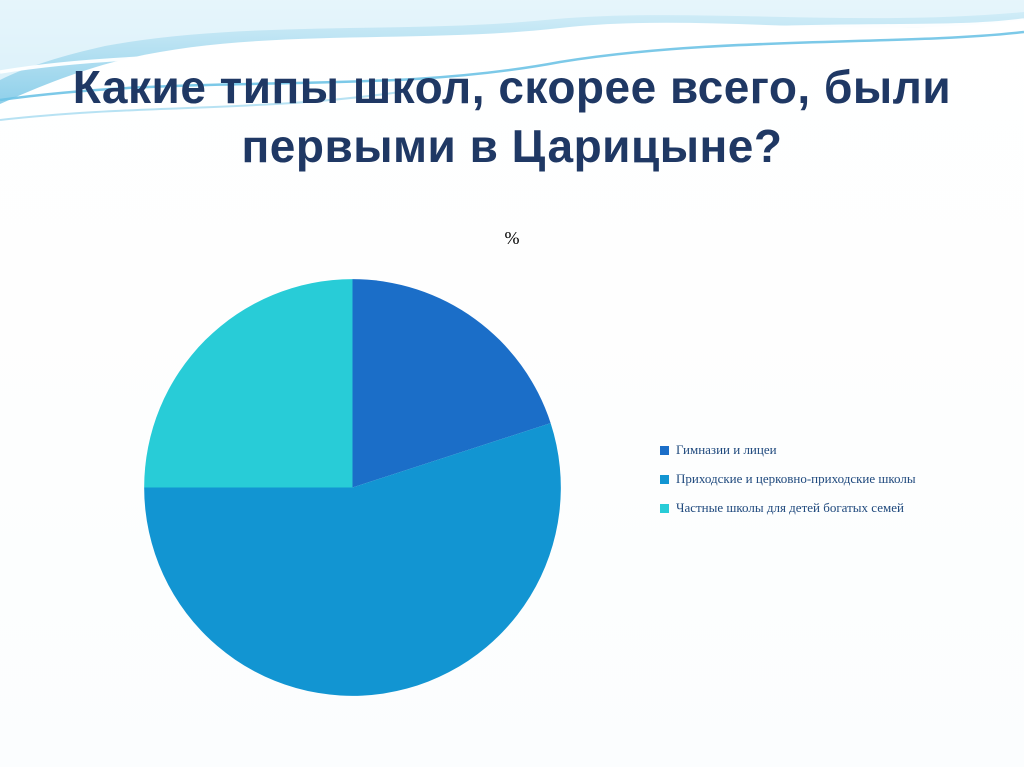  Describe the element at coordinates (796, 478) in the screenshot. I see `legend-label: Приходские и церковно-приходские школы` at that location.